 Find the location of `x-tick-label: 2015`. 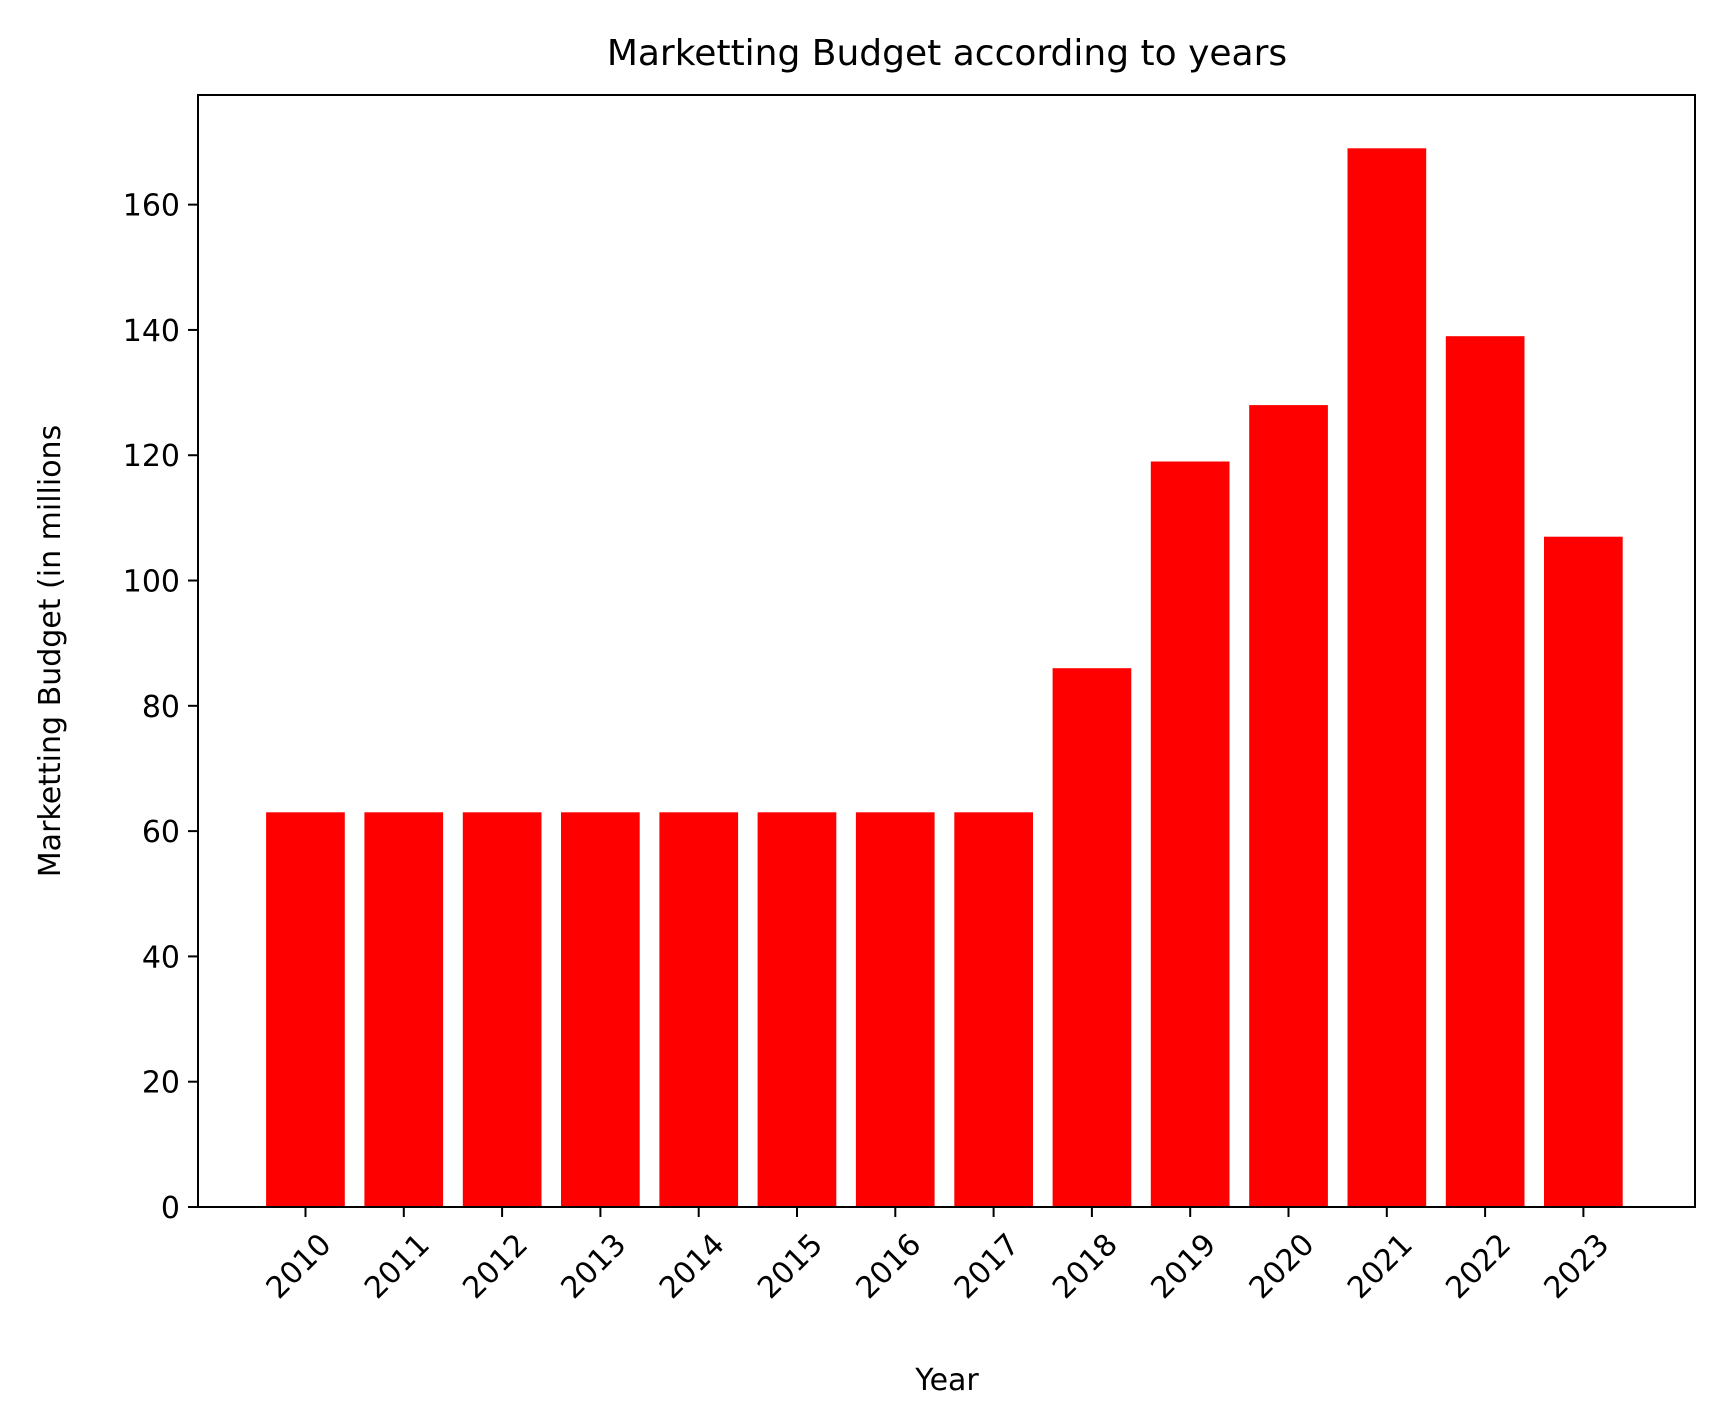

x-tick-label: 2015 is located at coordinates (790, 1266).